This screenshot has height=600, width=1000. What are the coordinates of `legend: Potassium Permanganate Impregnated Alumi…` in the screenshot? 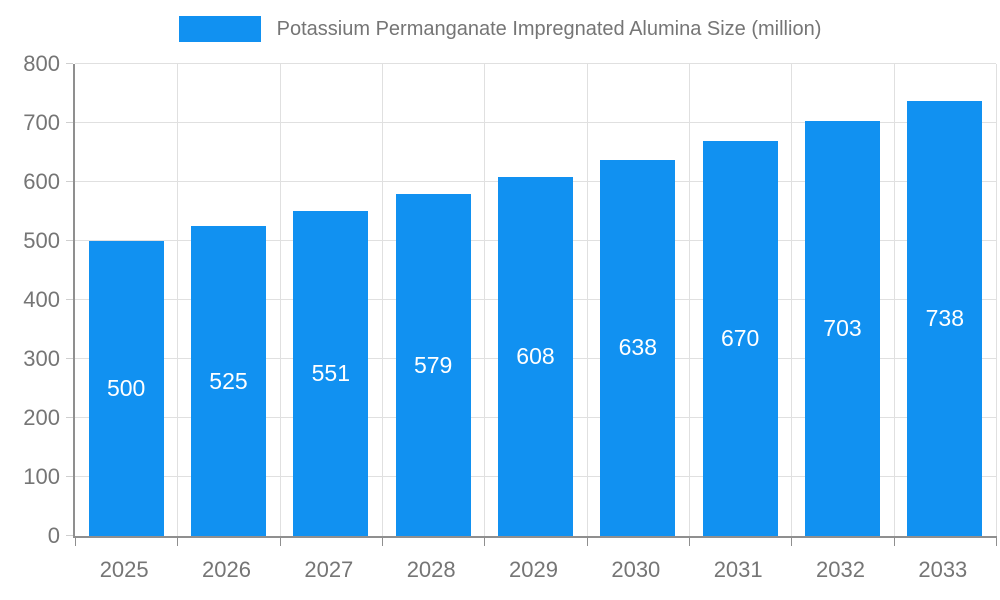 It's located at (500, 29).